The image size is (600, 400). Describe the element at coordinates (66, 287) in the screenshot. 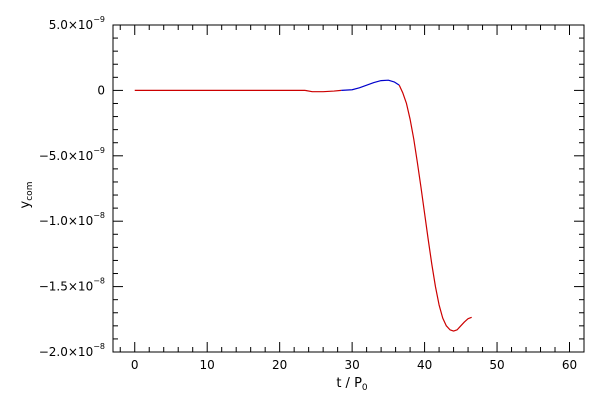

I see `y-tick-label-mantissa: −1.5×10` at that location.